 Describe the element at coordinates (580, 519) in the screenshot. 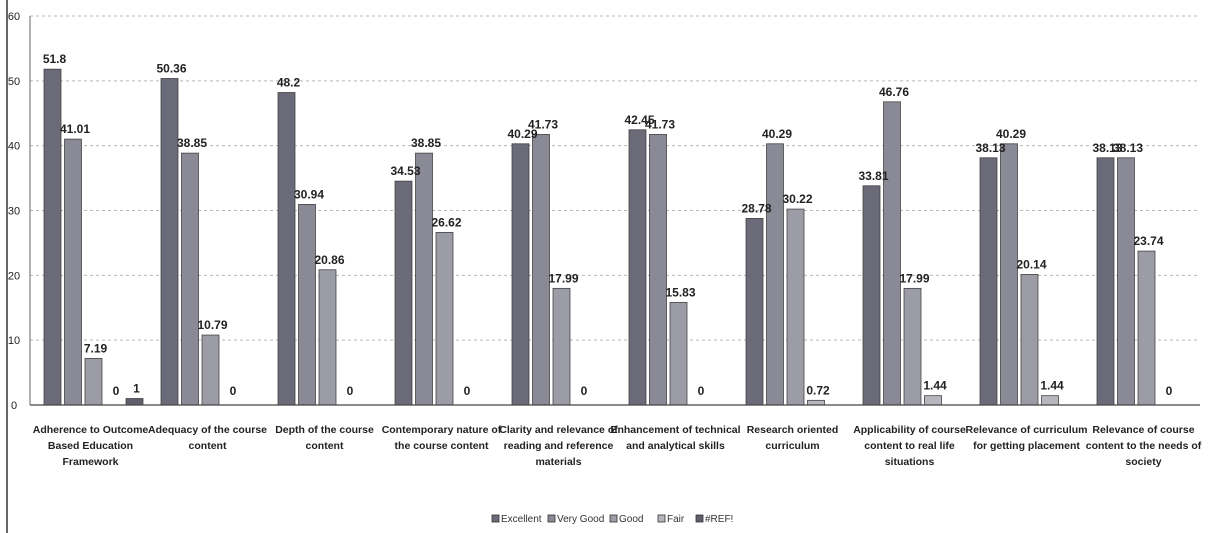

I see `legend-label: Very Good` at that location.